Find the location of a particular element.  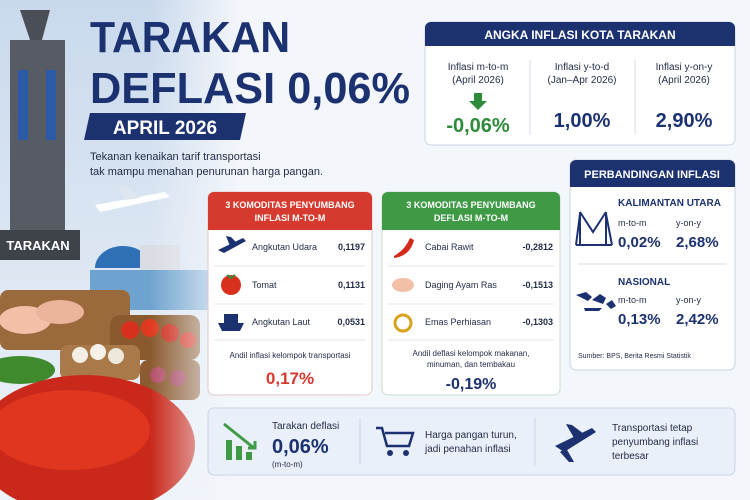

highlight-text: terbesar is located at coordinates (630, 456).